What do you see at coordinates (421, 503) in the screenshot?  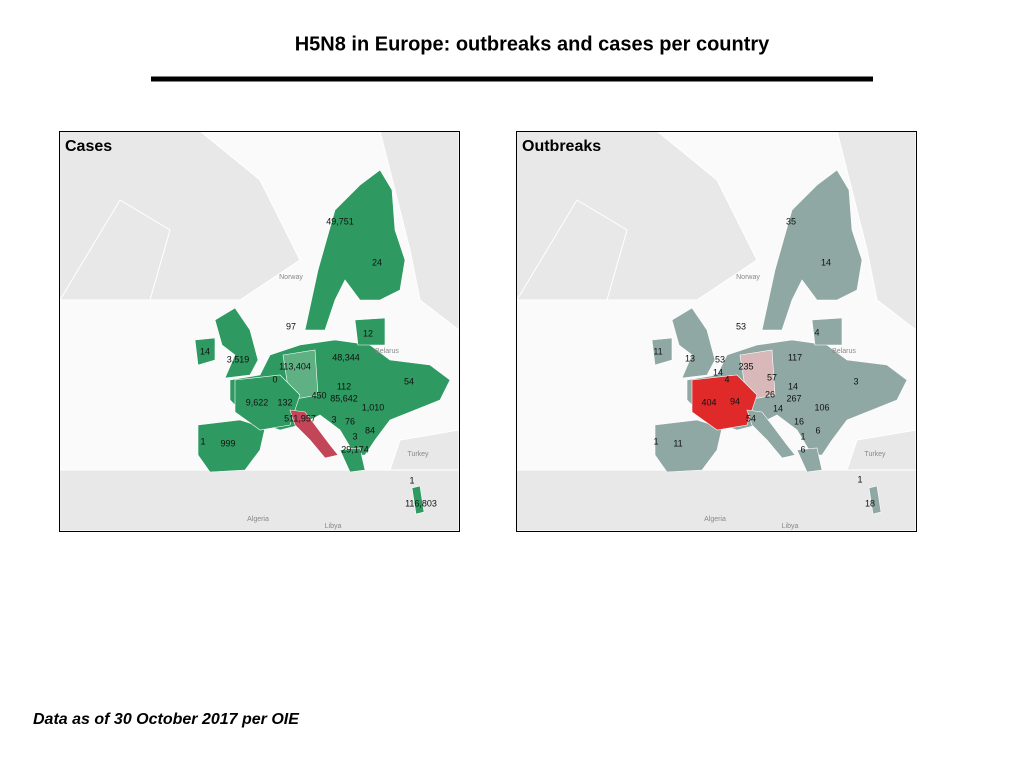 I see `country-value: 116,803` at bounding box center [421, 503].